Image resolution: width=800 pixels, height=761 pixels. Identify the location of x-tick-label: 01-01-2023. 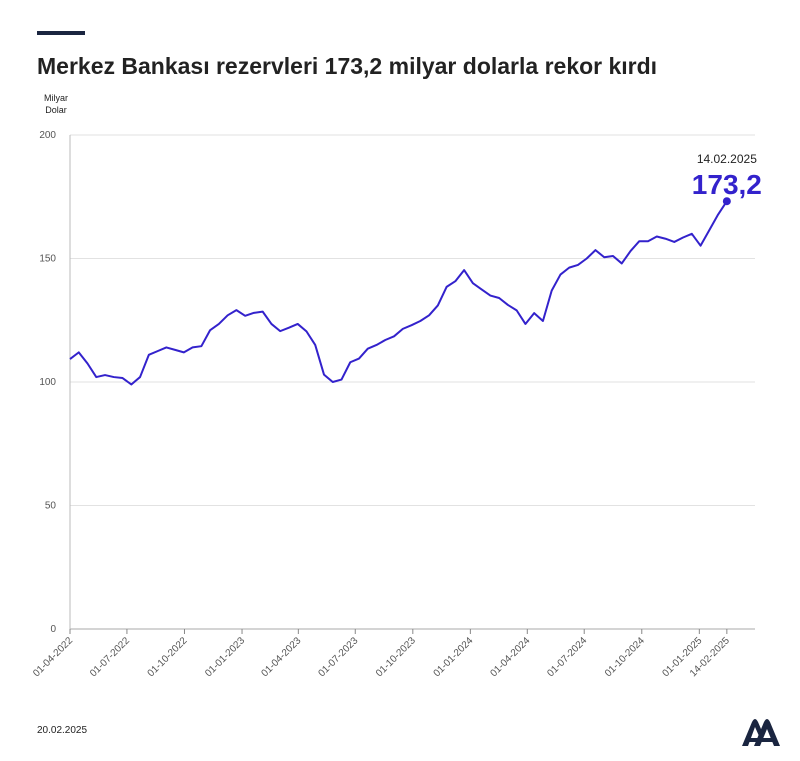
(225, 657).